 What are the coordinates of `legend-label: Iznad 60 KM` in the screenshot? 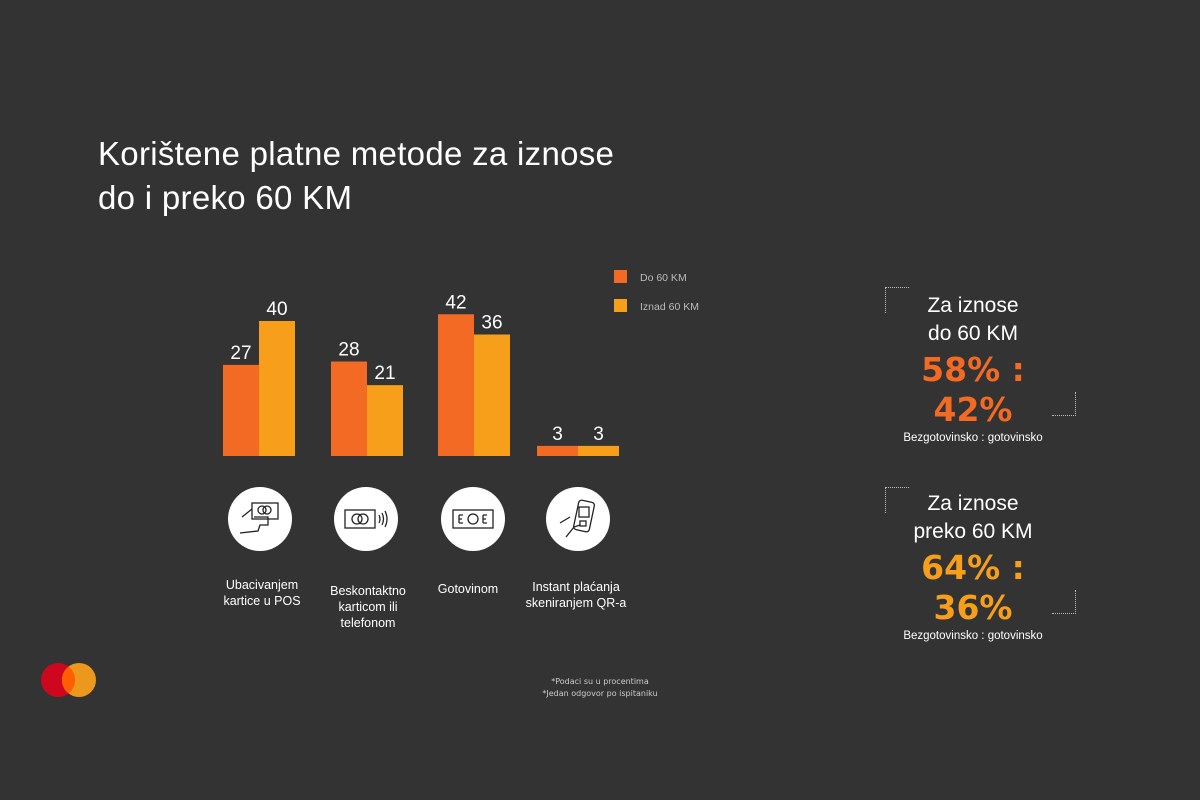 It's located at (669, 307).